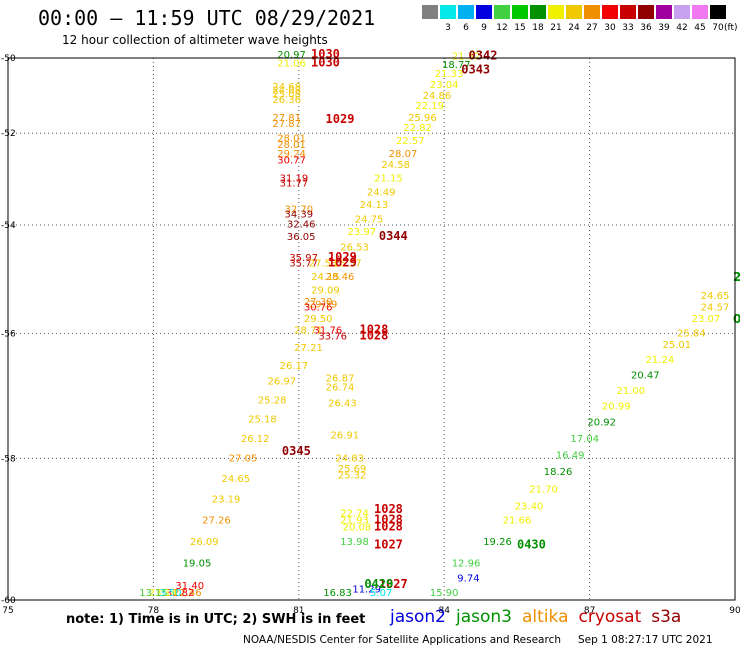 This screenshot has height=650, width=740. Describe the element at coordinates (628, 28) in the screenshot. I see `scale-label: 33` at that location.